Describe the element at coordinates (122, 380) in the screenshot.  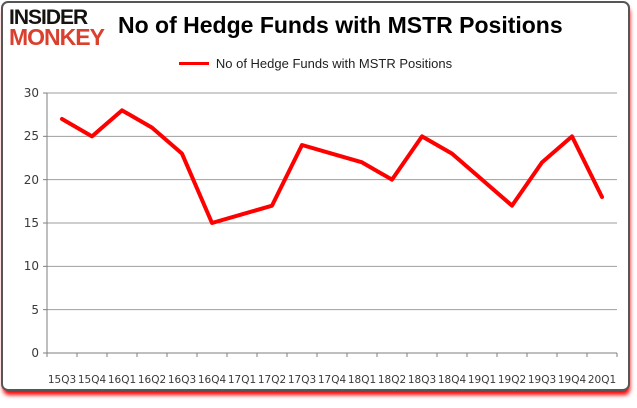
I see `x-tick-label-16Q1: 16Q1` at that location.